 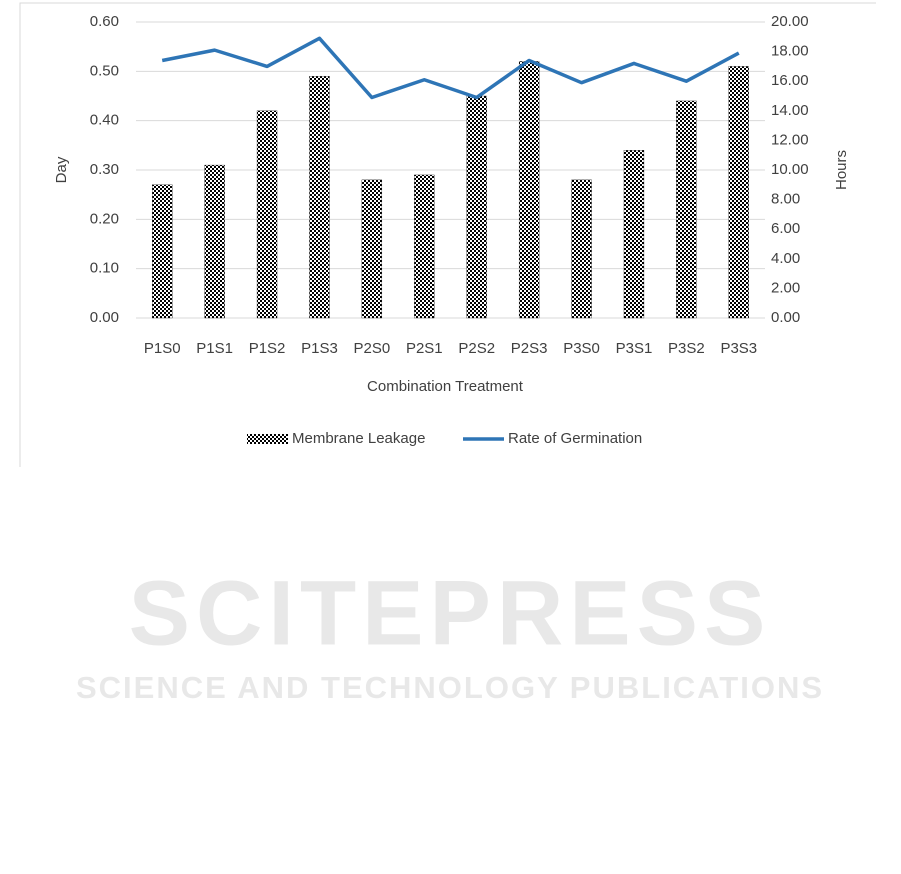 What do you see at coordinates (841, 170) in the screenshot?
I see `y2-axis-title: Hours` at bounding box center [841, 170].